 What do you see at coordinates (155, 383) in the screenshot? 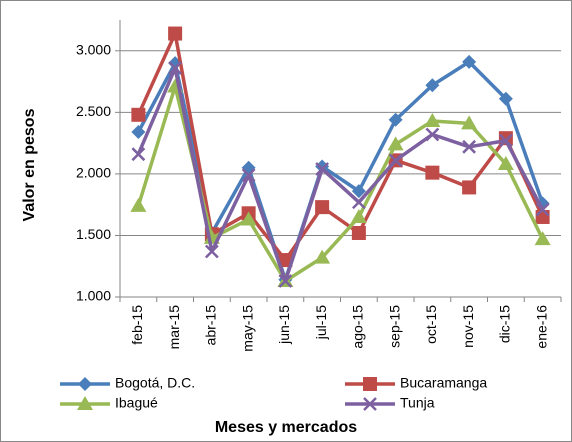
I see `legend-label: Bogotá, D.C.` at bounding box center [155, 383].